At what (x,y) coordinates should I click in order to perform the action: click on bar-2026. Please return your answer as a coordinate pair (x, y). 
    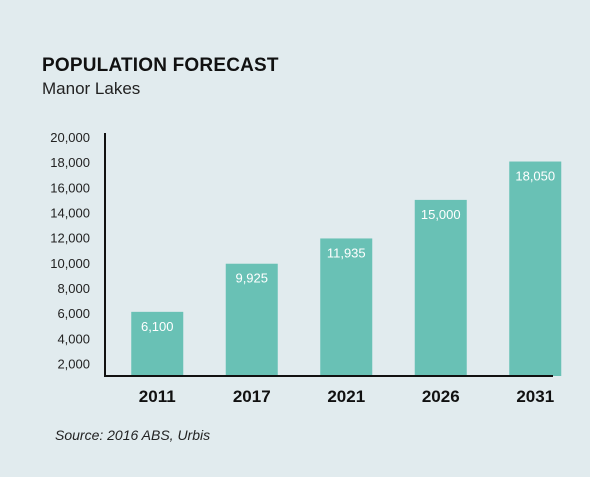
    Looking at the image, I should click on (440, 287).